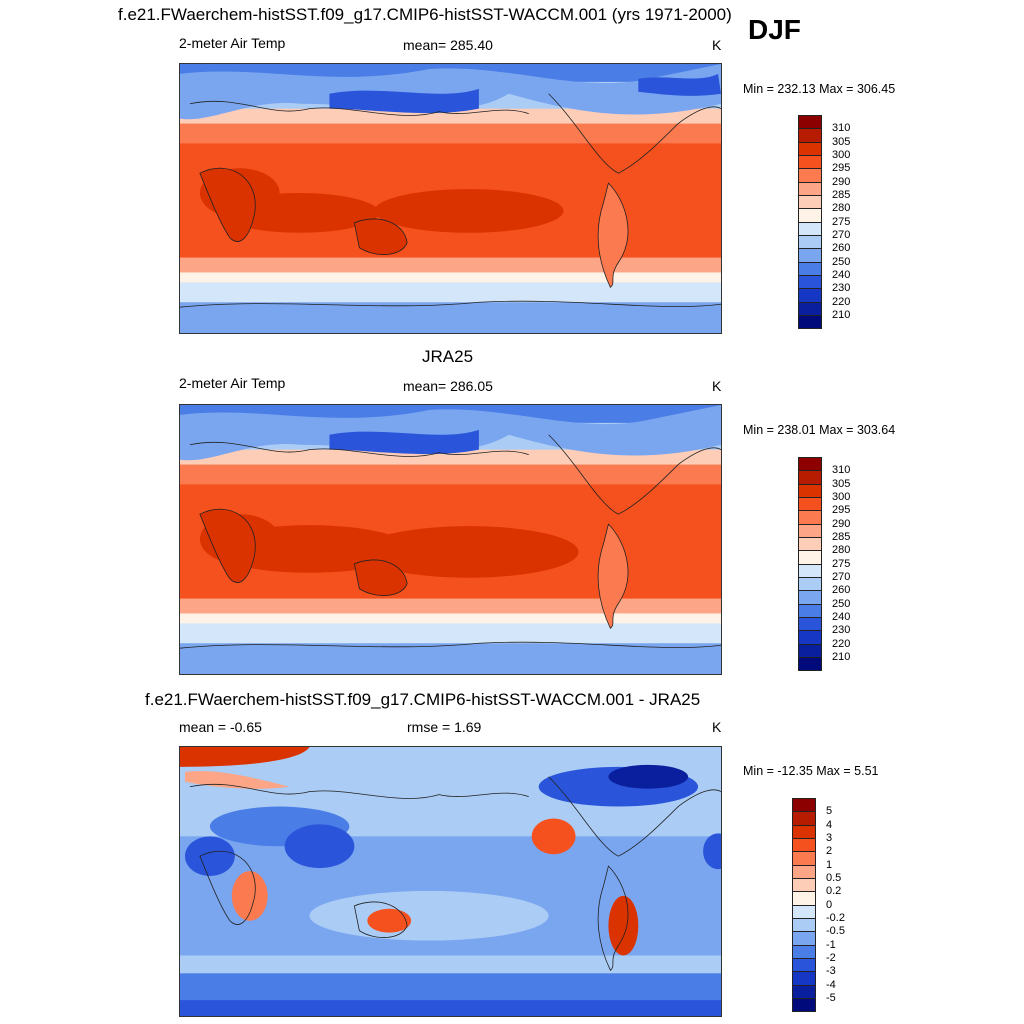 The image size is (1024, 1024). Describe the element at coordinates (448, 386) in the screenshot. I see `panel2-mean: mean= 286.05` at that location.